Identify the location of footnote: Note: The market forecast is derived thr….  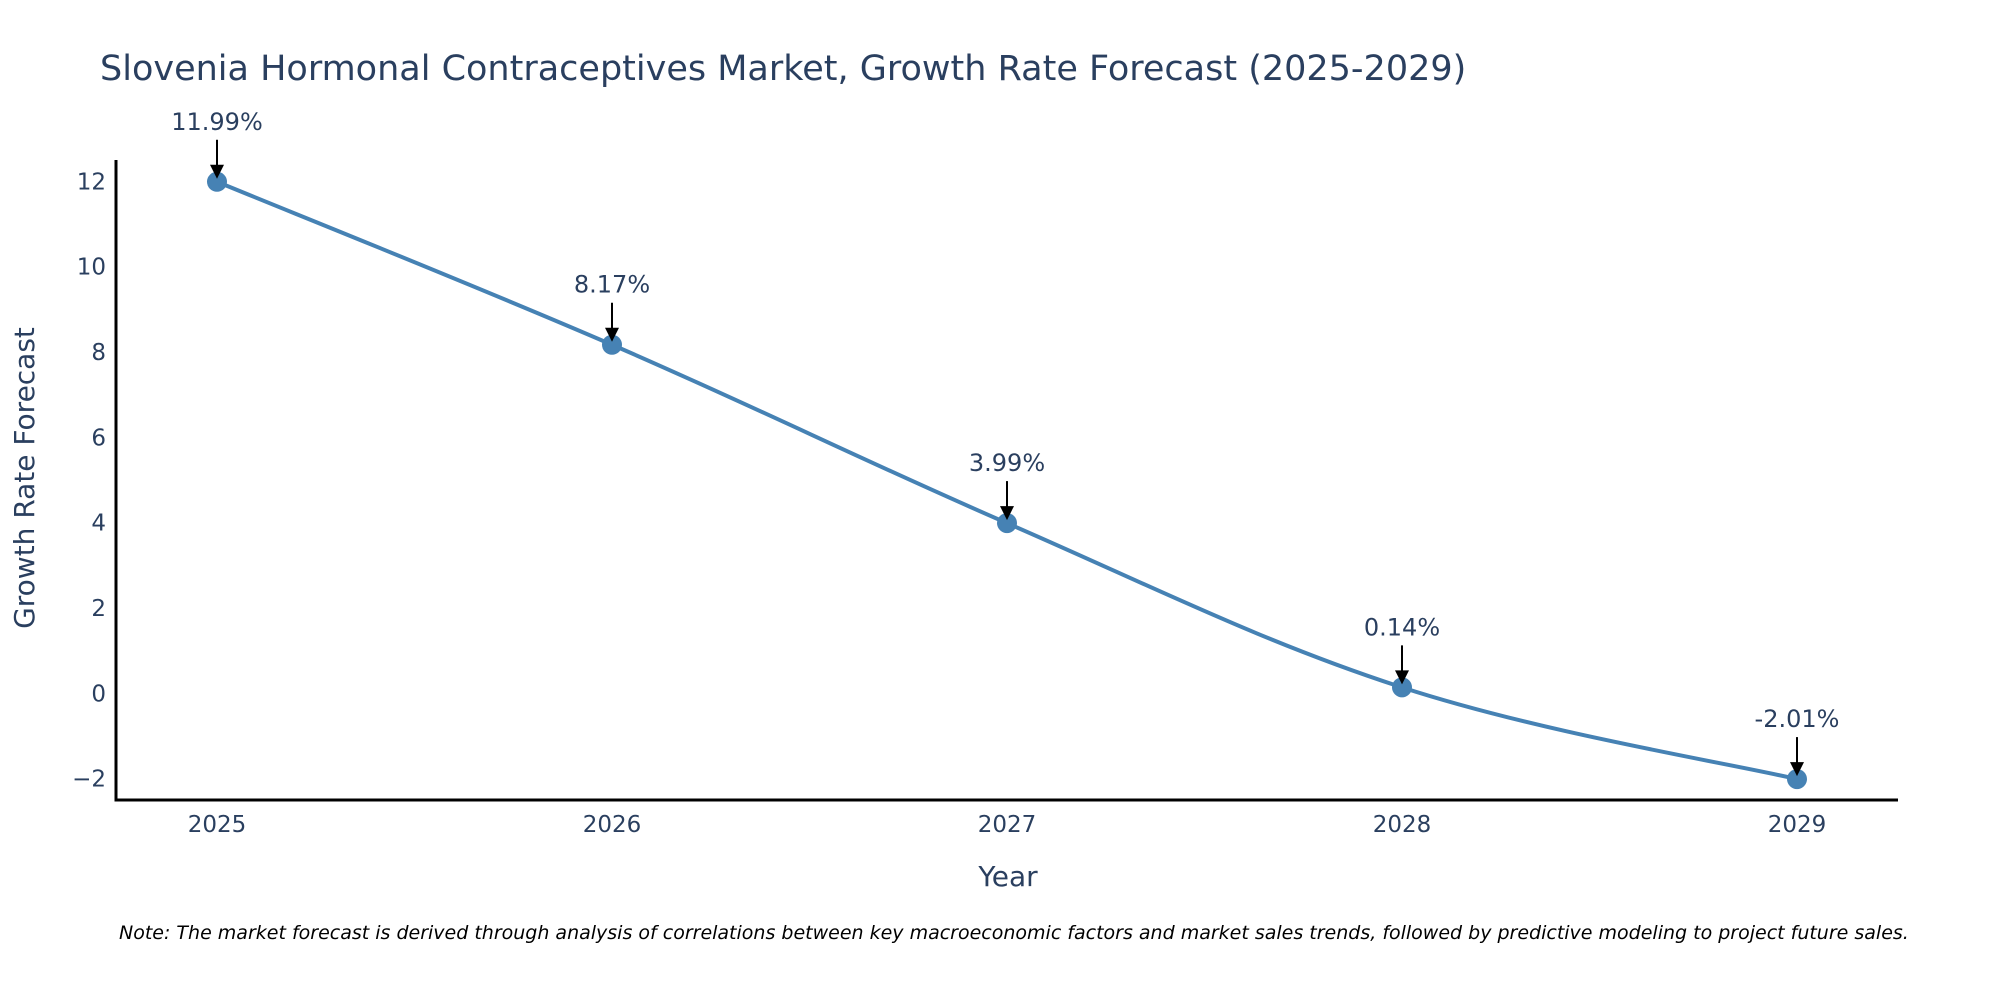
(1014, 933).